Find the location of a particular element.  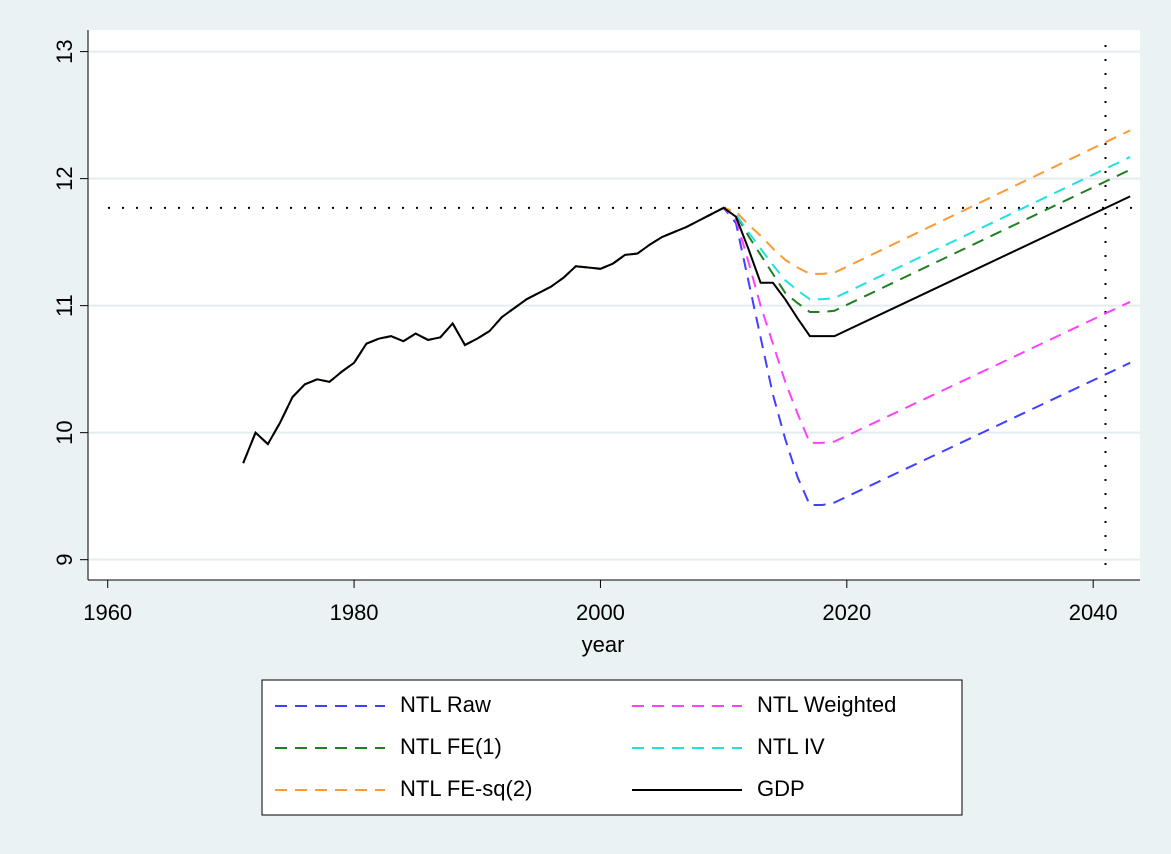

legend-label: NTL IV is located at coordinates (791, 746).